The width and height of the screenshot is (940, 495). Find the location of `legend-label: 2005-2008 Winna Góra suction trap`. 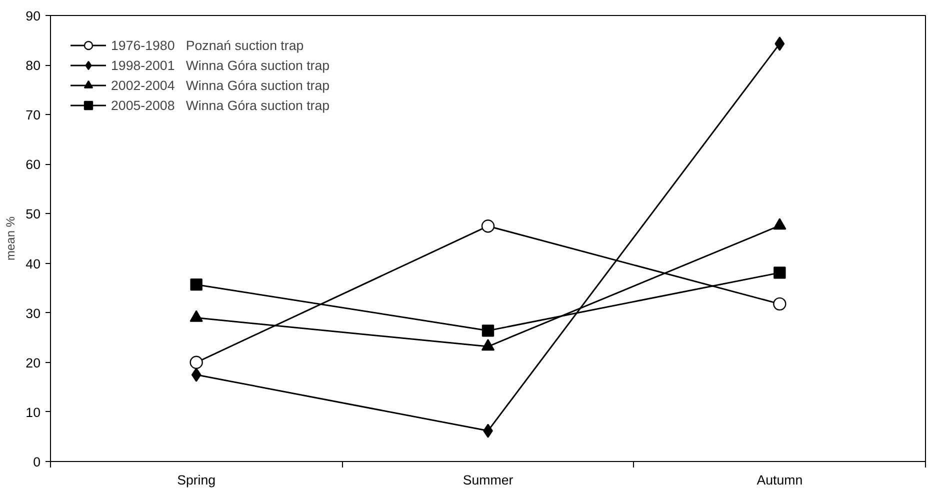

legend-label: 2005-2008 Winna Góra suction trap is located at coordinates (220, 105).